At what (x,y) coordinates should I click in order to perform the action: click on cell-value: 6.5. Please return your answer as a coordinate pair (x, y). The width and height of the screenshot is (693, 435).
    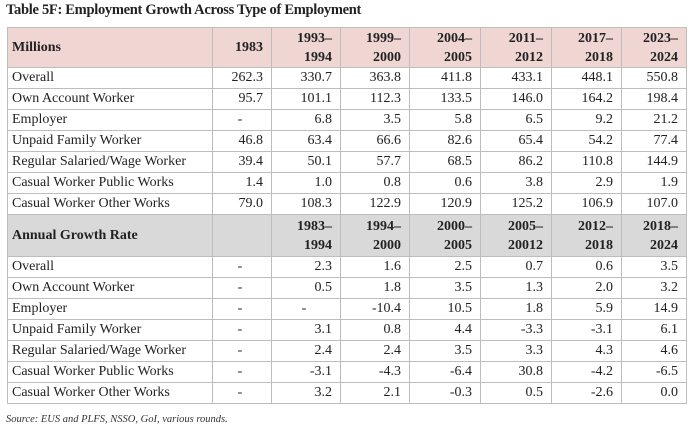
    Looking at the image, I should click on (516, 120).